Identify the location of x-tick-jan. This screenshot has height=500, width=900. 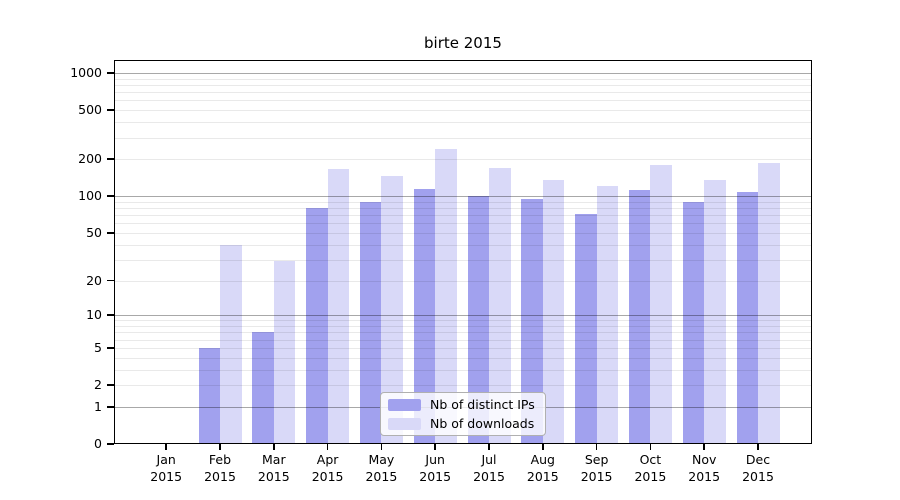
(166, 447).